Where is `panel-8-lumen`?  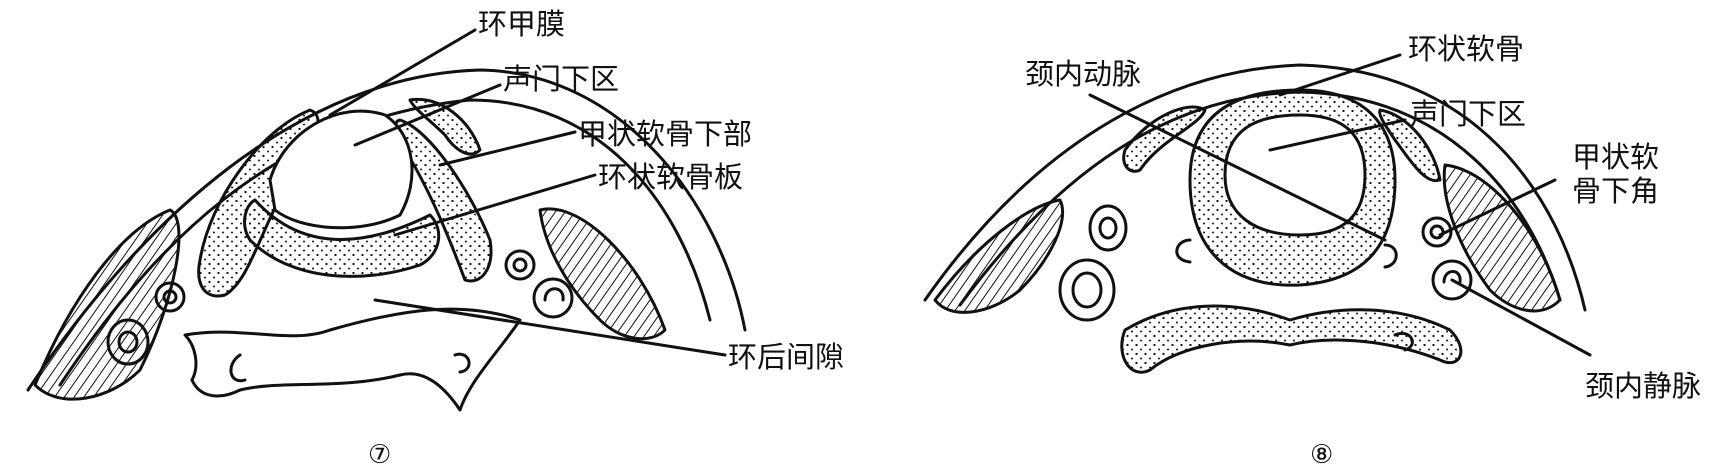
panel-8-lumen is located at coordinates (1295, 175).